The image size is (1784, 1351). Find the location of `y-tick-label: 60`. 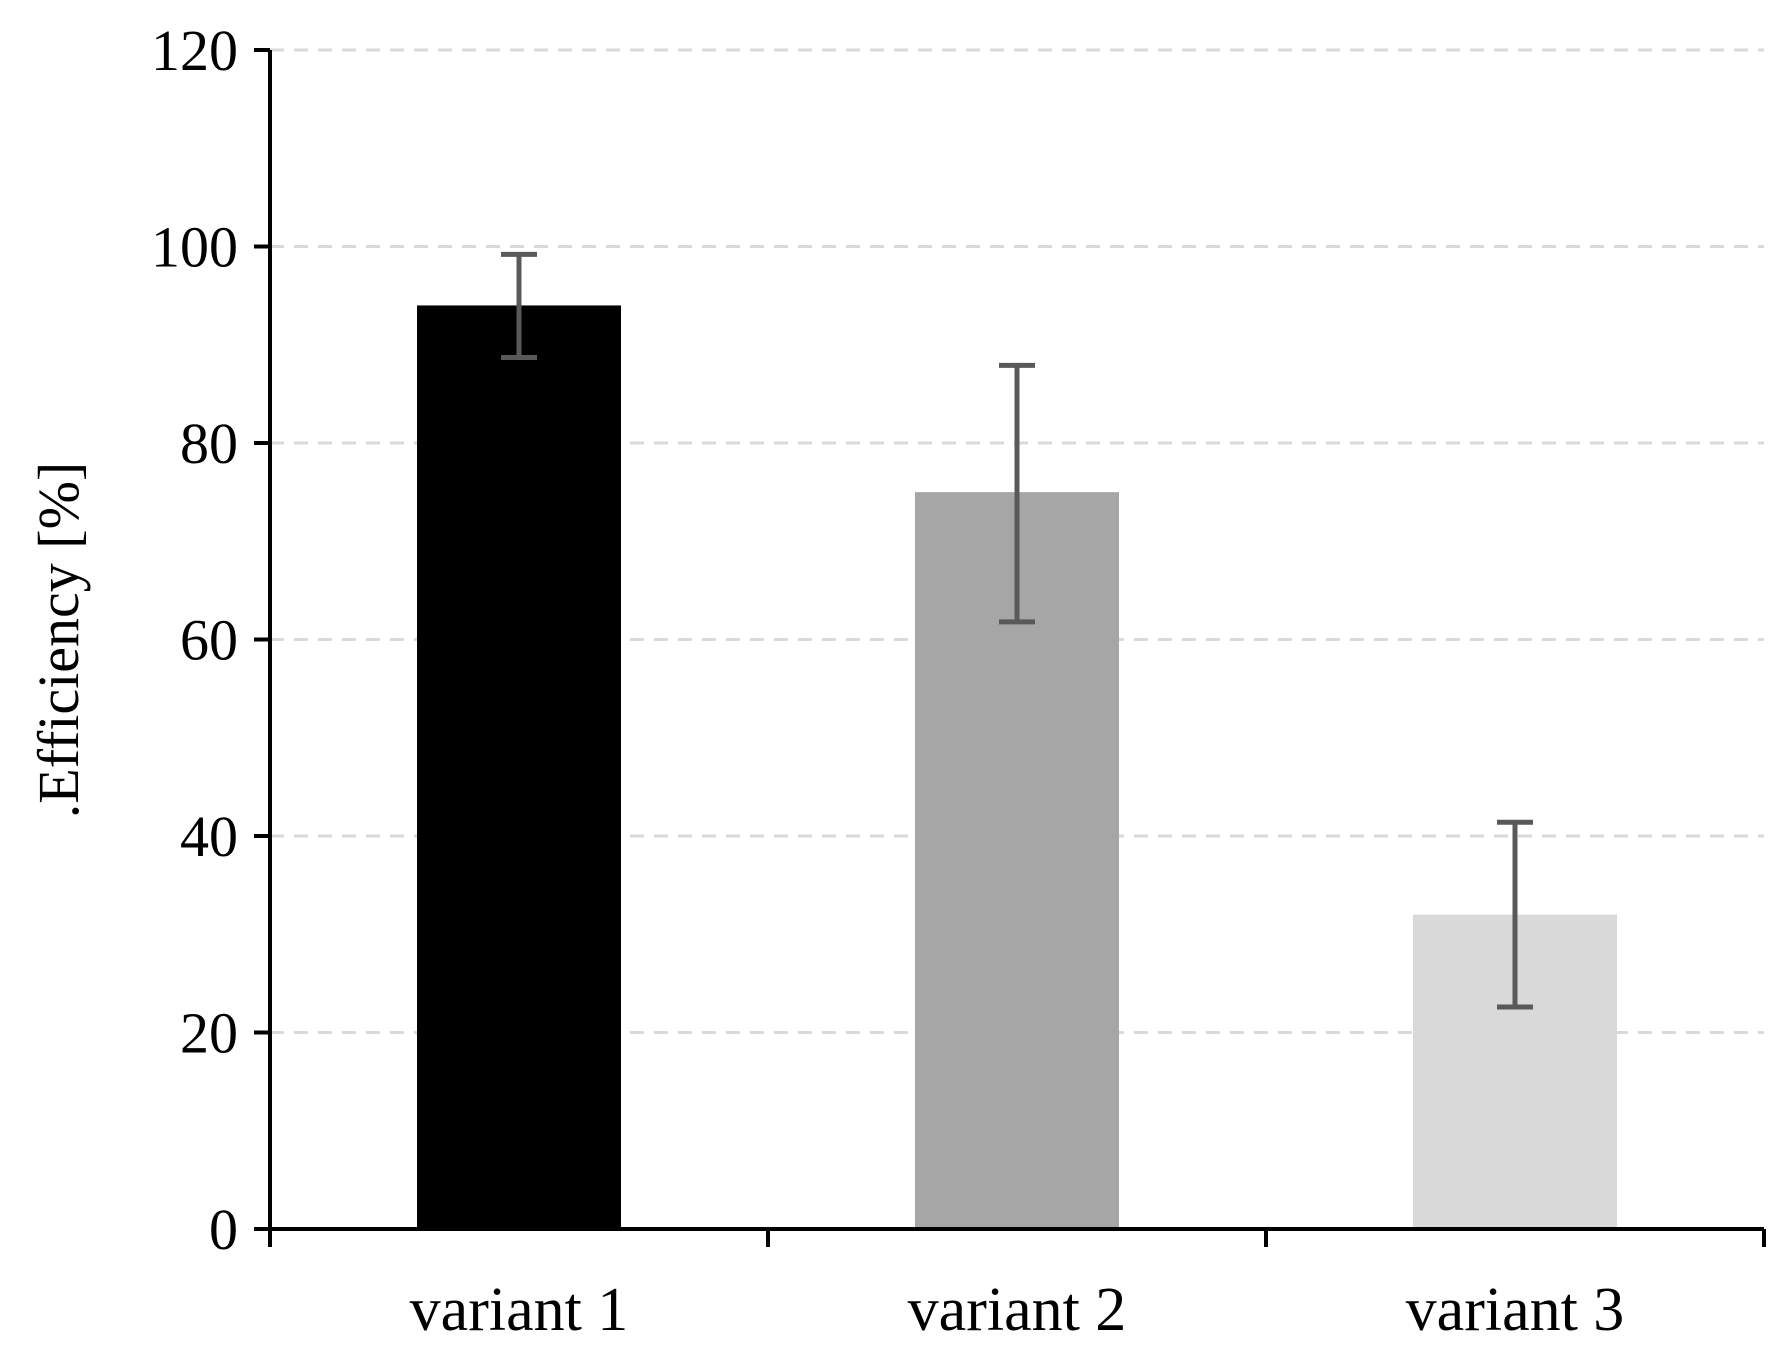

y-tick-label: 60 is located at coordinates (209, 640).